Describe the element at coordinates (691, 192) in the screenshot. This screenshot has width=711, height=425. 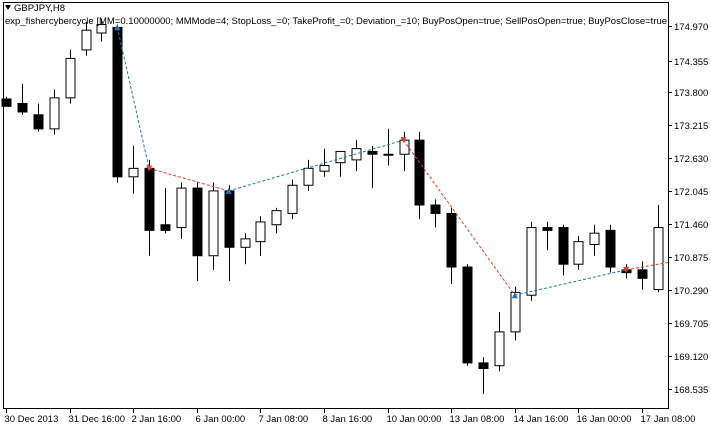
I see `y-tick-label: 172.045` at that location.